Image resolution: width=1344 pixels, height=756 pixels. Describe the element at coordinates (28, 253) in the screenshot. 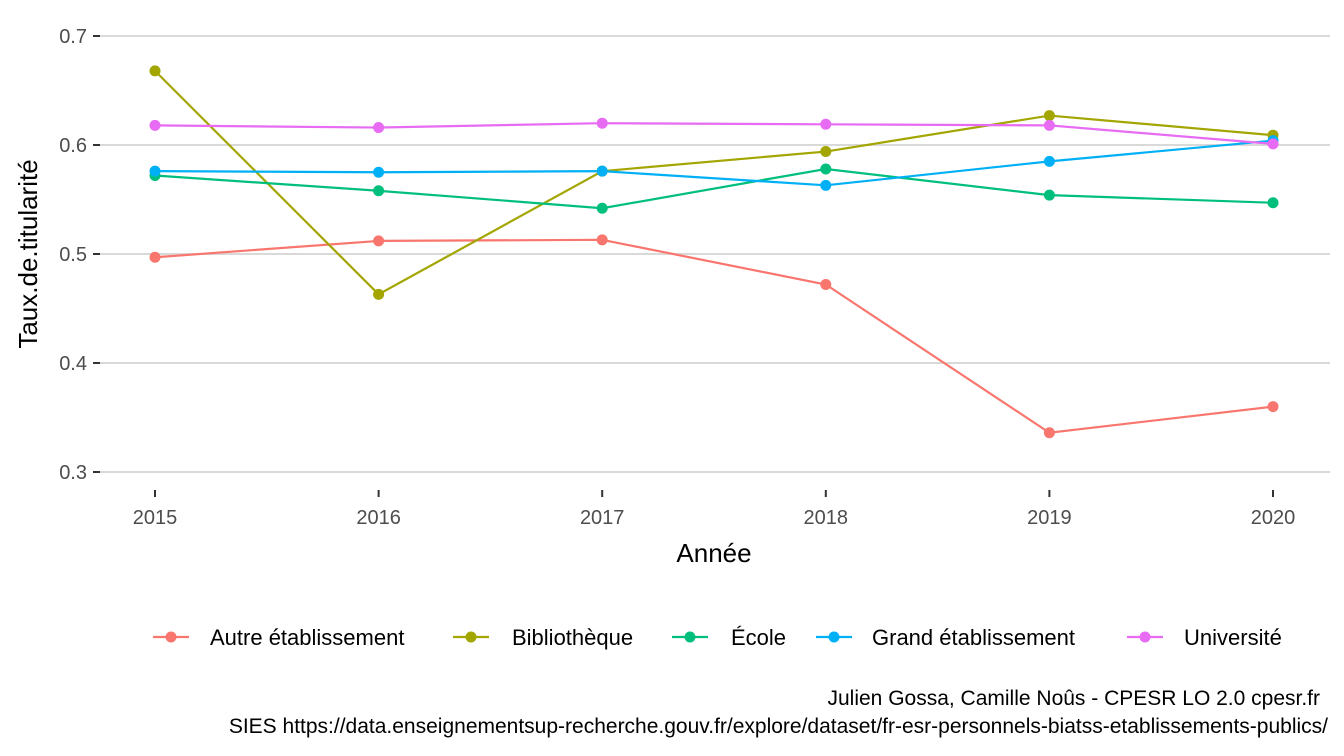

I see `y-axis-title: Taux.de.titularité` at that location.